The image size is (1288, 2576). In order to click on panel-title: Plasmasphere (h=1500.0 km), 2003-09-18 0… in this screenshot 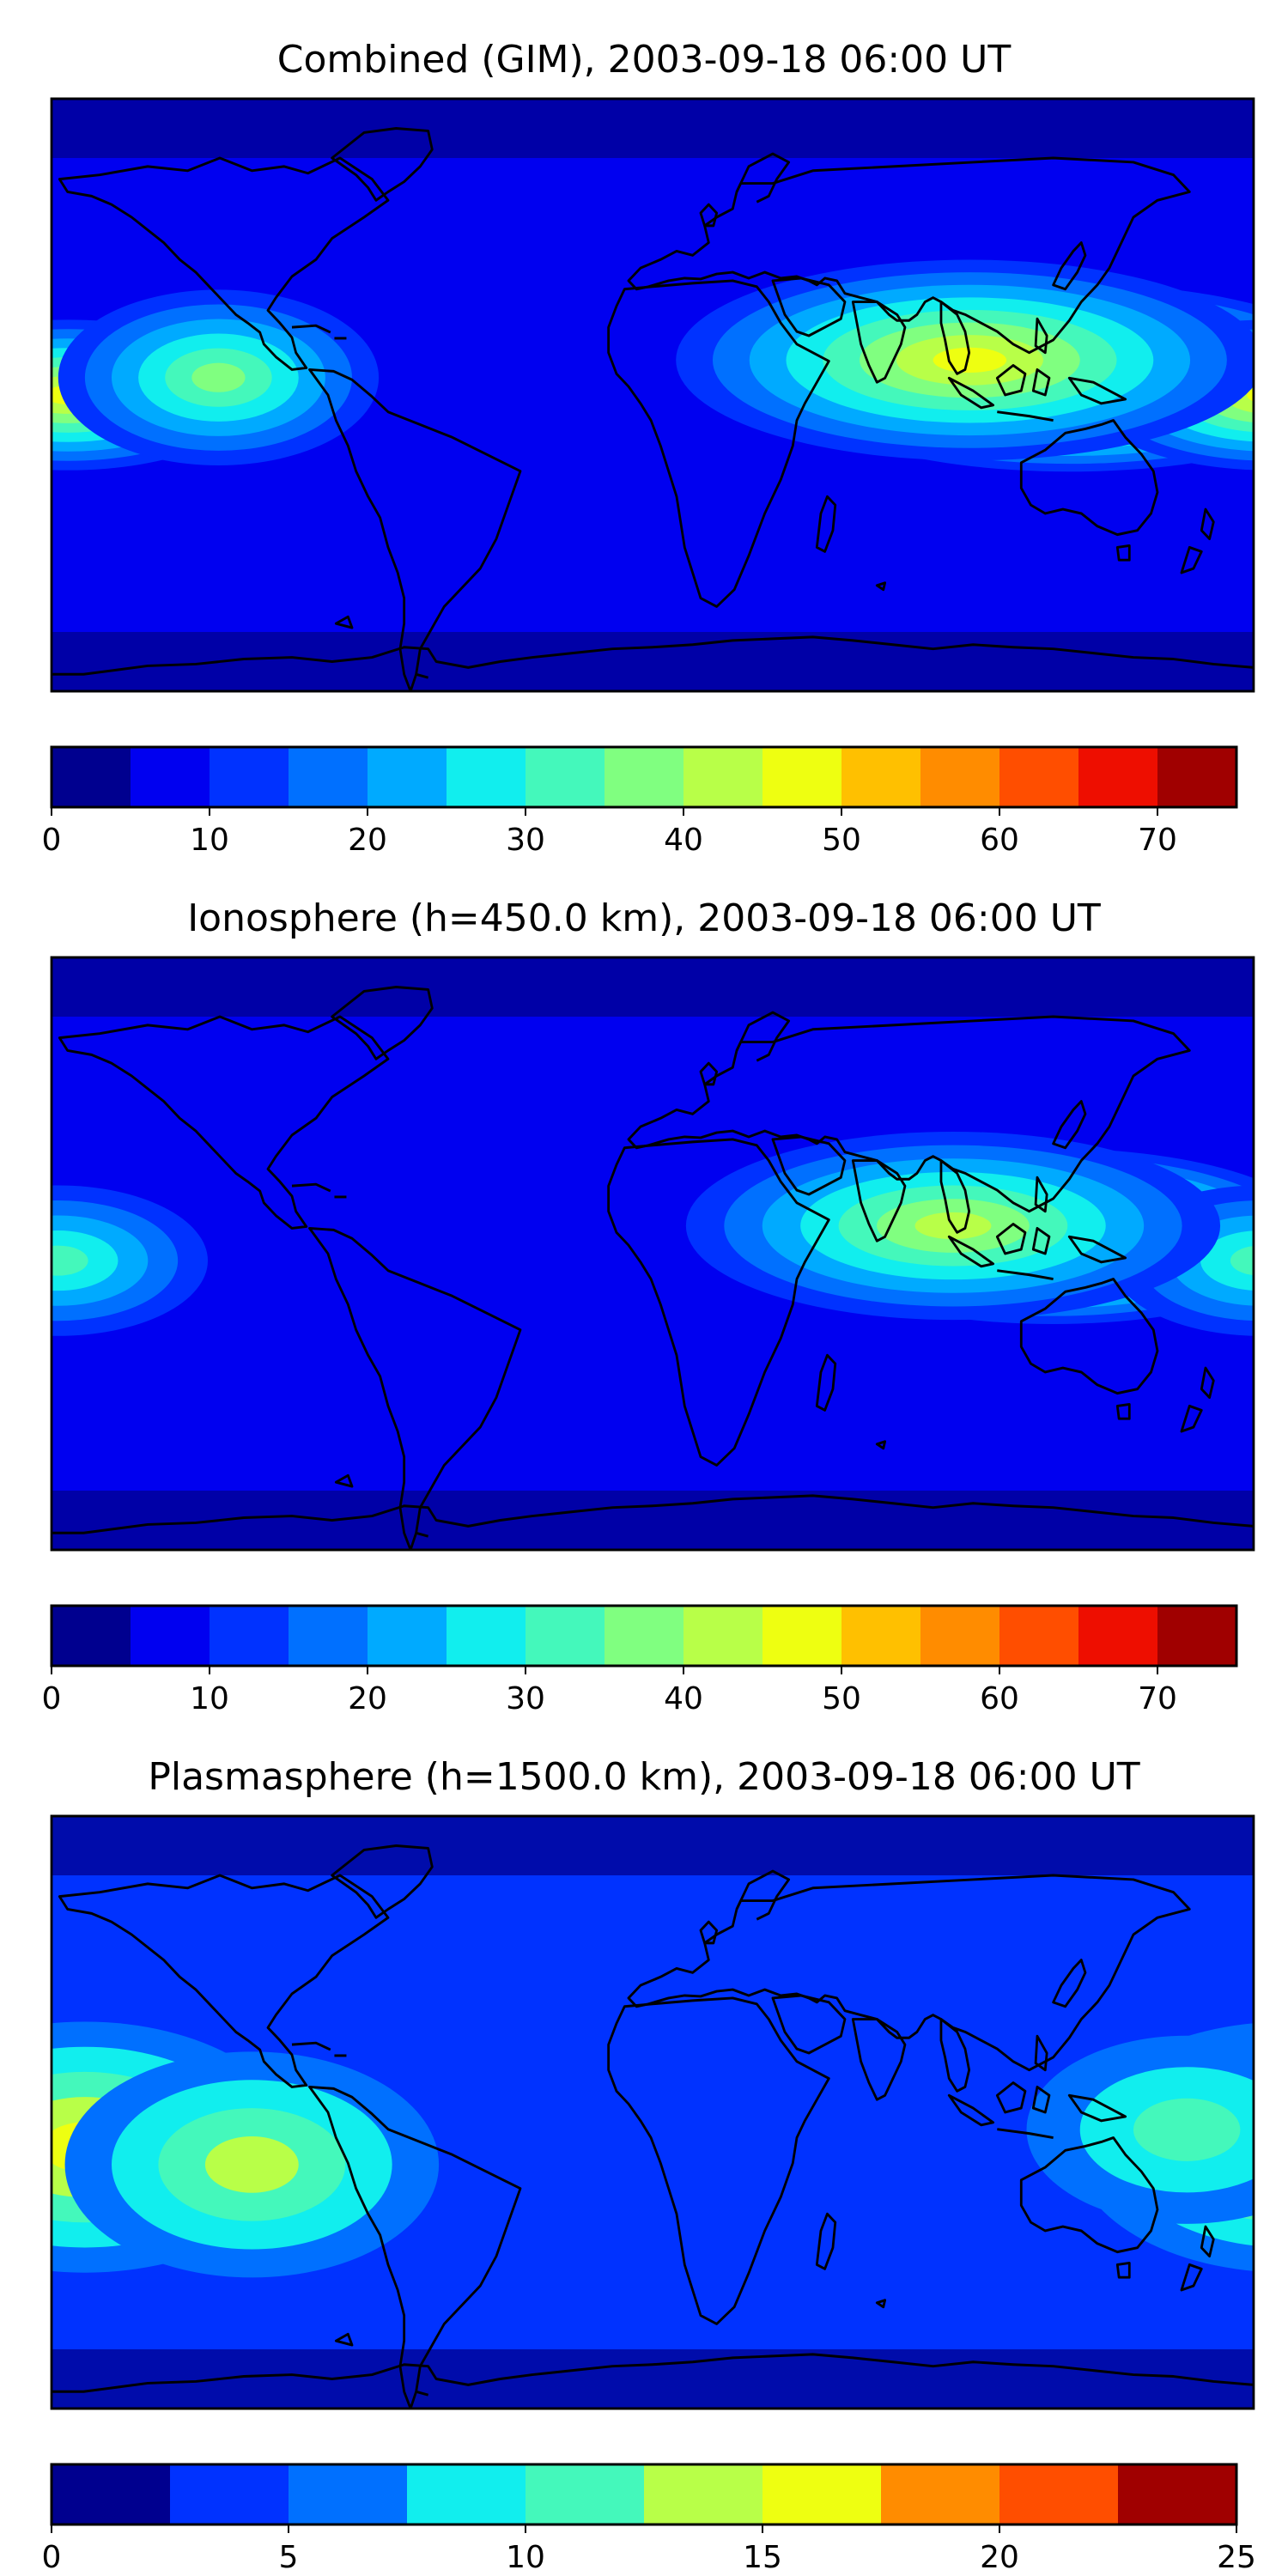, I will do `click(643, 1777)`.